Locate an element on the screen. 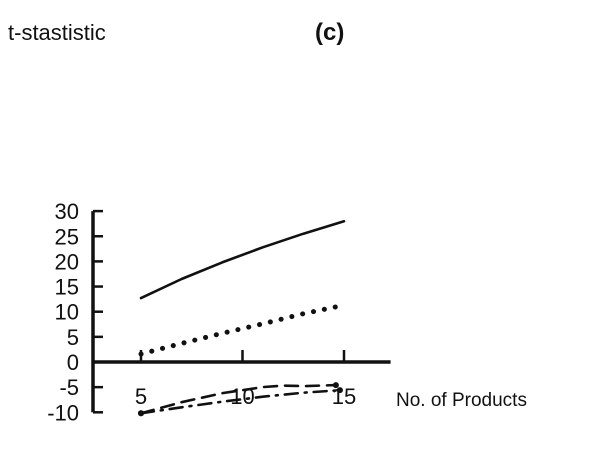 The height and width of the screenshot is (473, 590). series-3-end-point is located at coordinates (335, 385).